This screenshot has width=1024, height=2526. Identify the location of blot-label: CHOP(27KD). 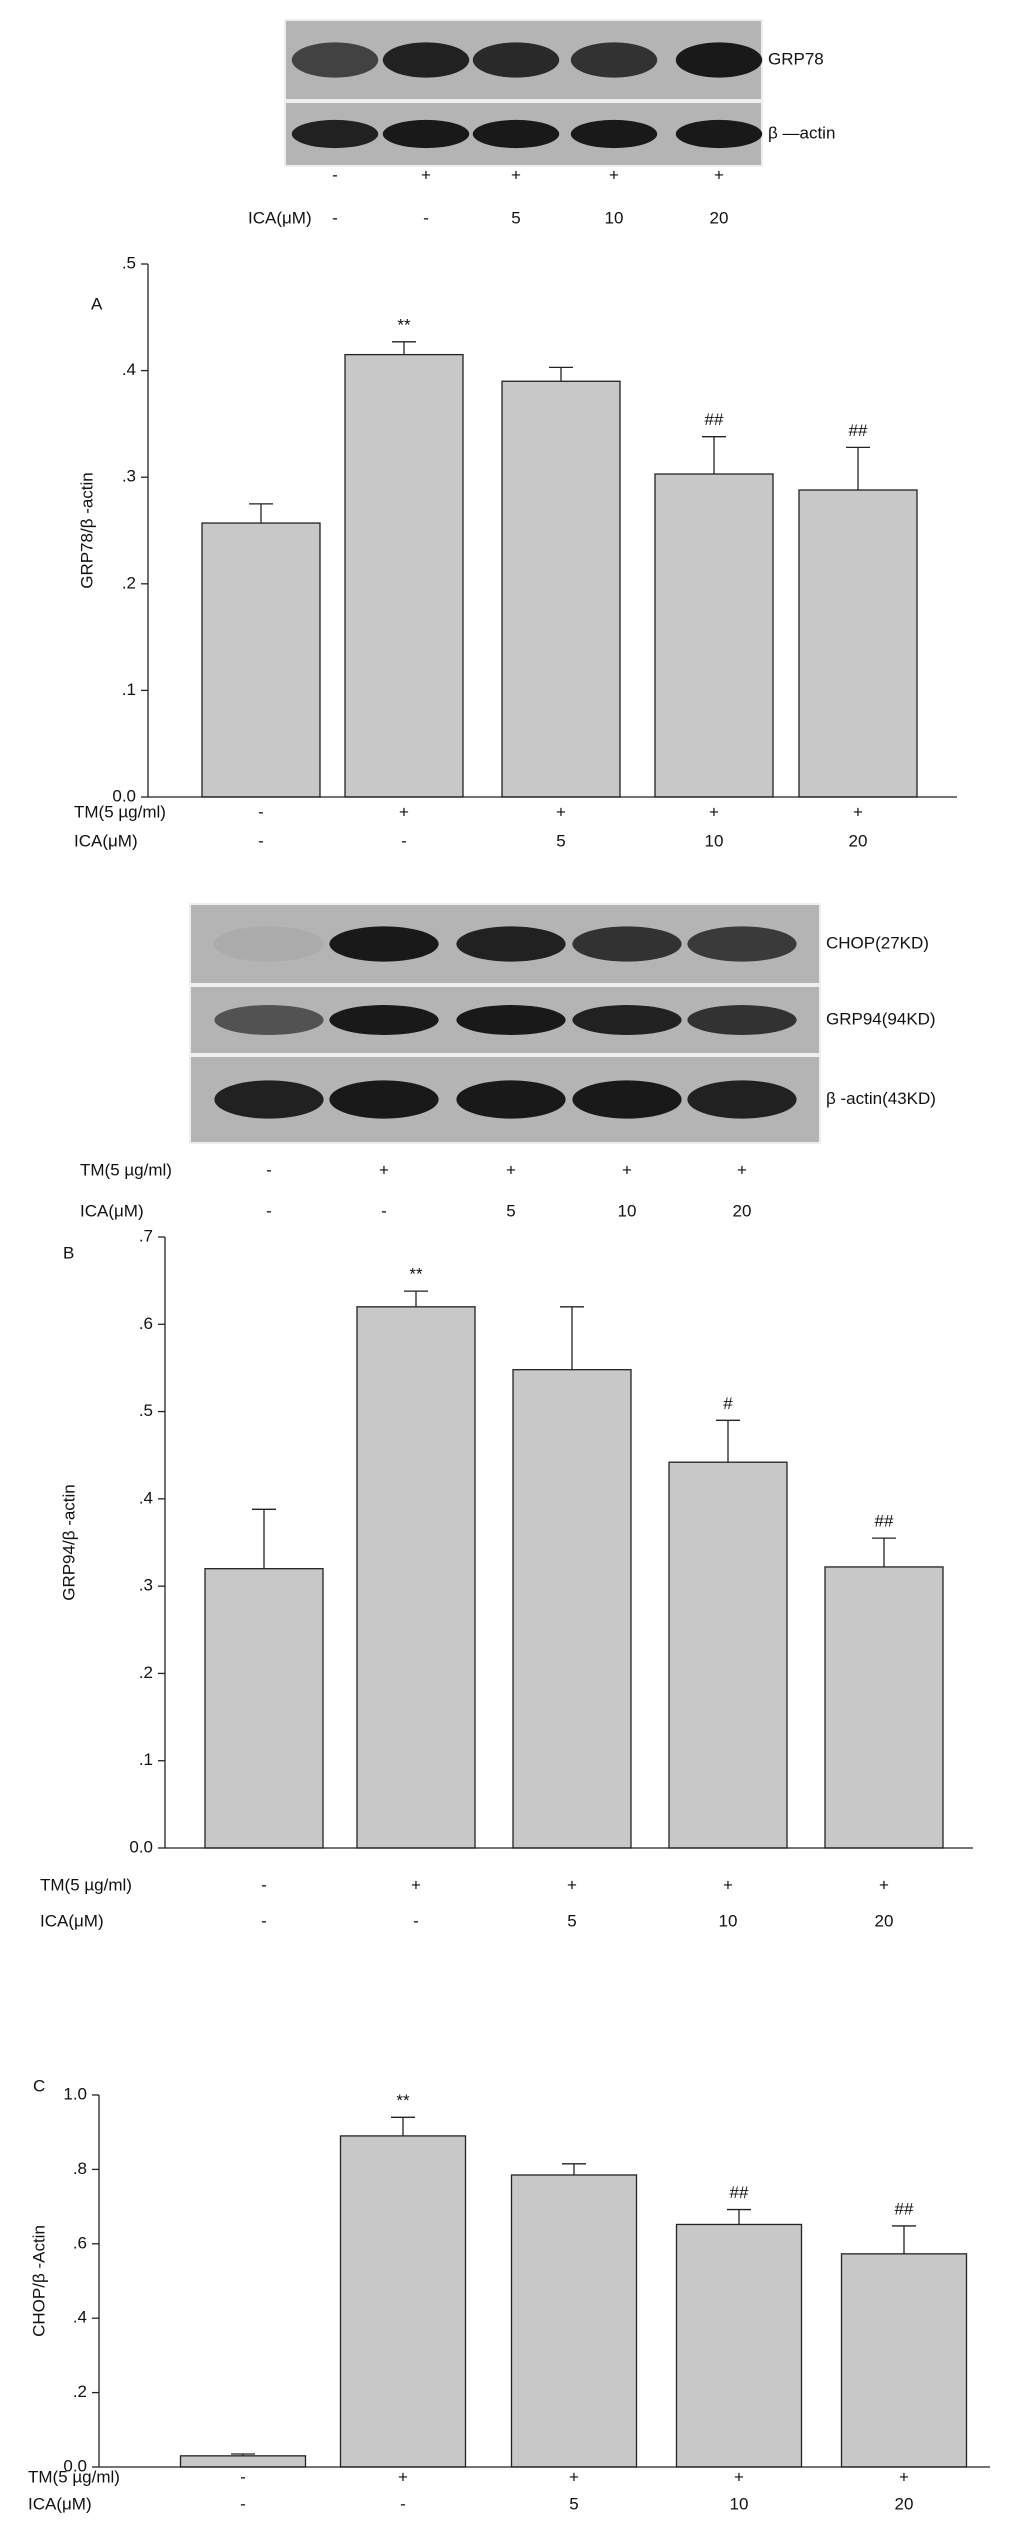
(877, 942).